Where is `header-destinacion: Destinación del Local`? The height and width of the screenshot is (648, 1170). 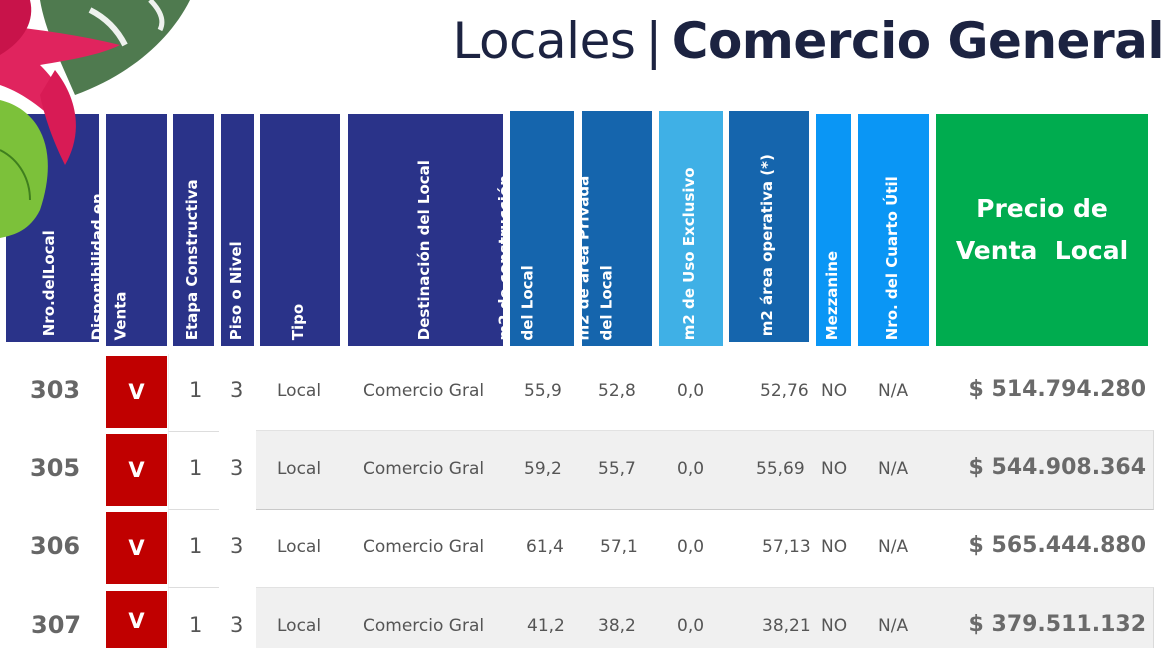
header-destinacion: Destinación del Local is located at coordinates (425, 230).